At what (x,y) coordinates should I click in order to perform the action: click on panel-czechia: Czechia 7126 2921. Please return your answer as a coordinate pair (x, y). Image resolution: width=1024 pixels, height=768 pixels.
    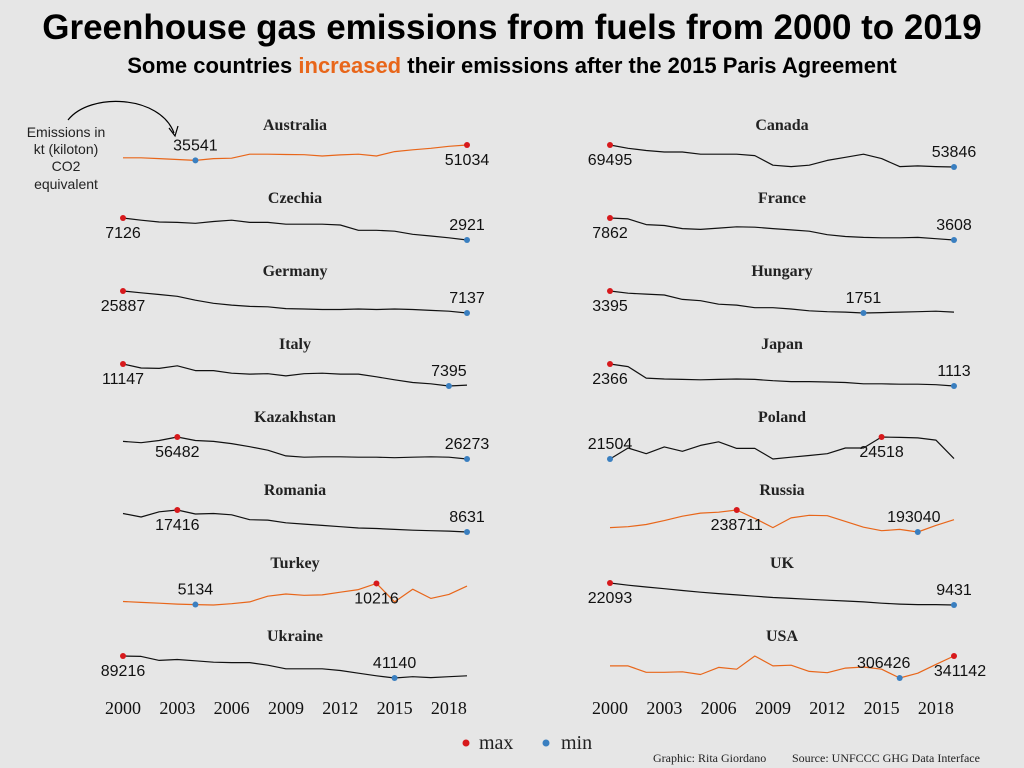
    Looking at the image, I should click on (295, 216).